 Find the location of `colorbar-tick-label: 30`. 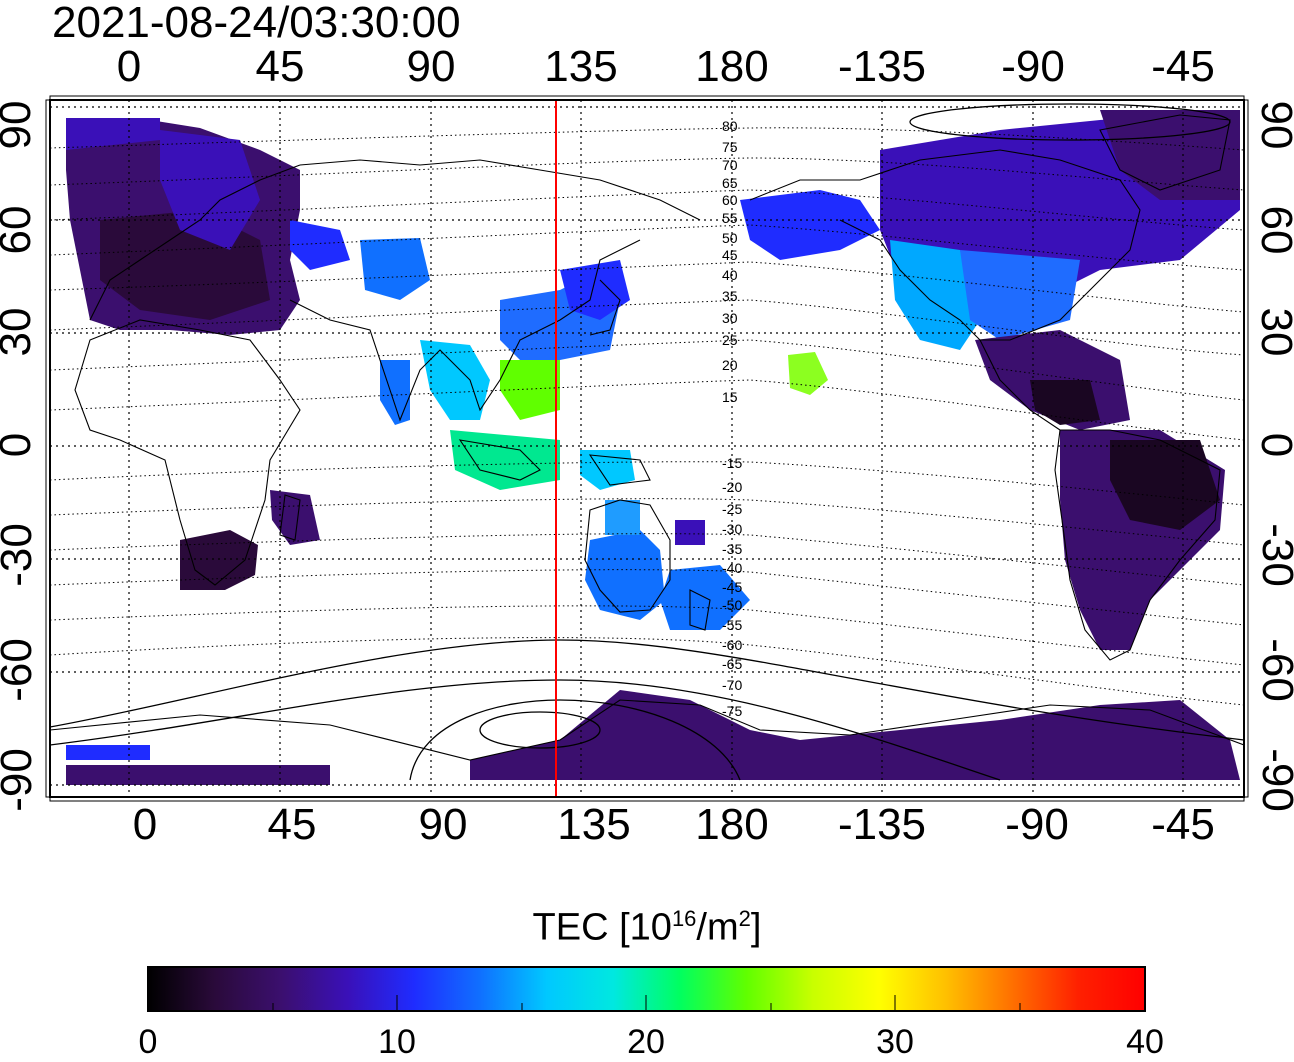

colorbar-tick-label: 30 is located at coordinates (895, 1042).